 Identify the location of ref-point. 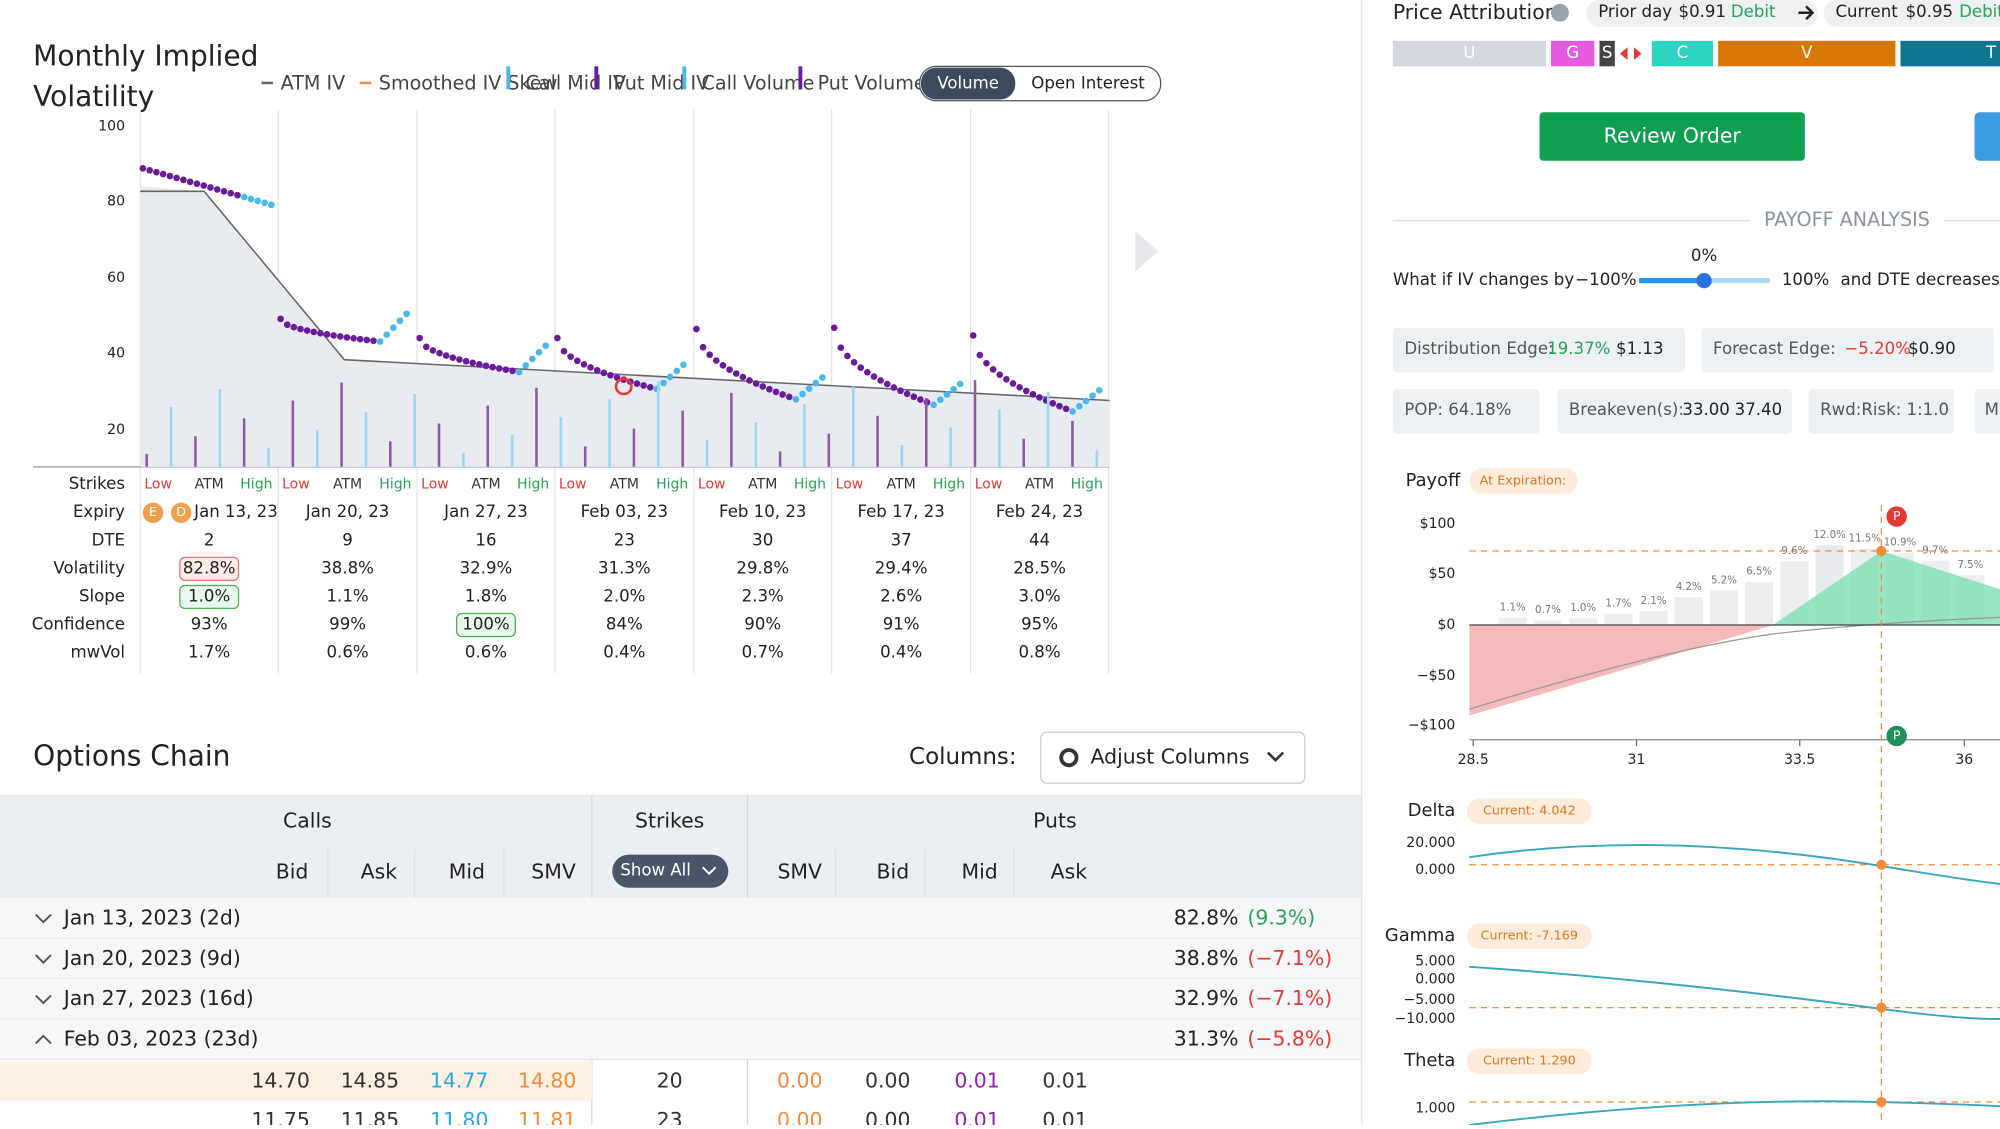
(1881, 1102).